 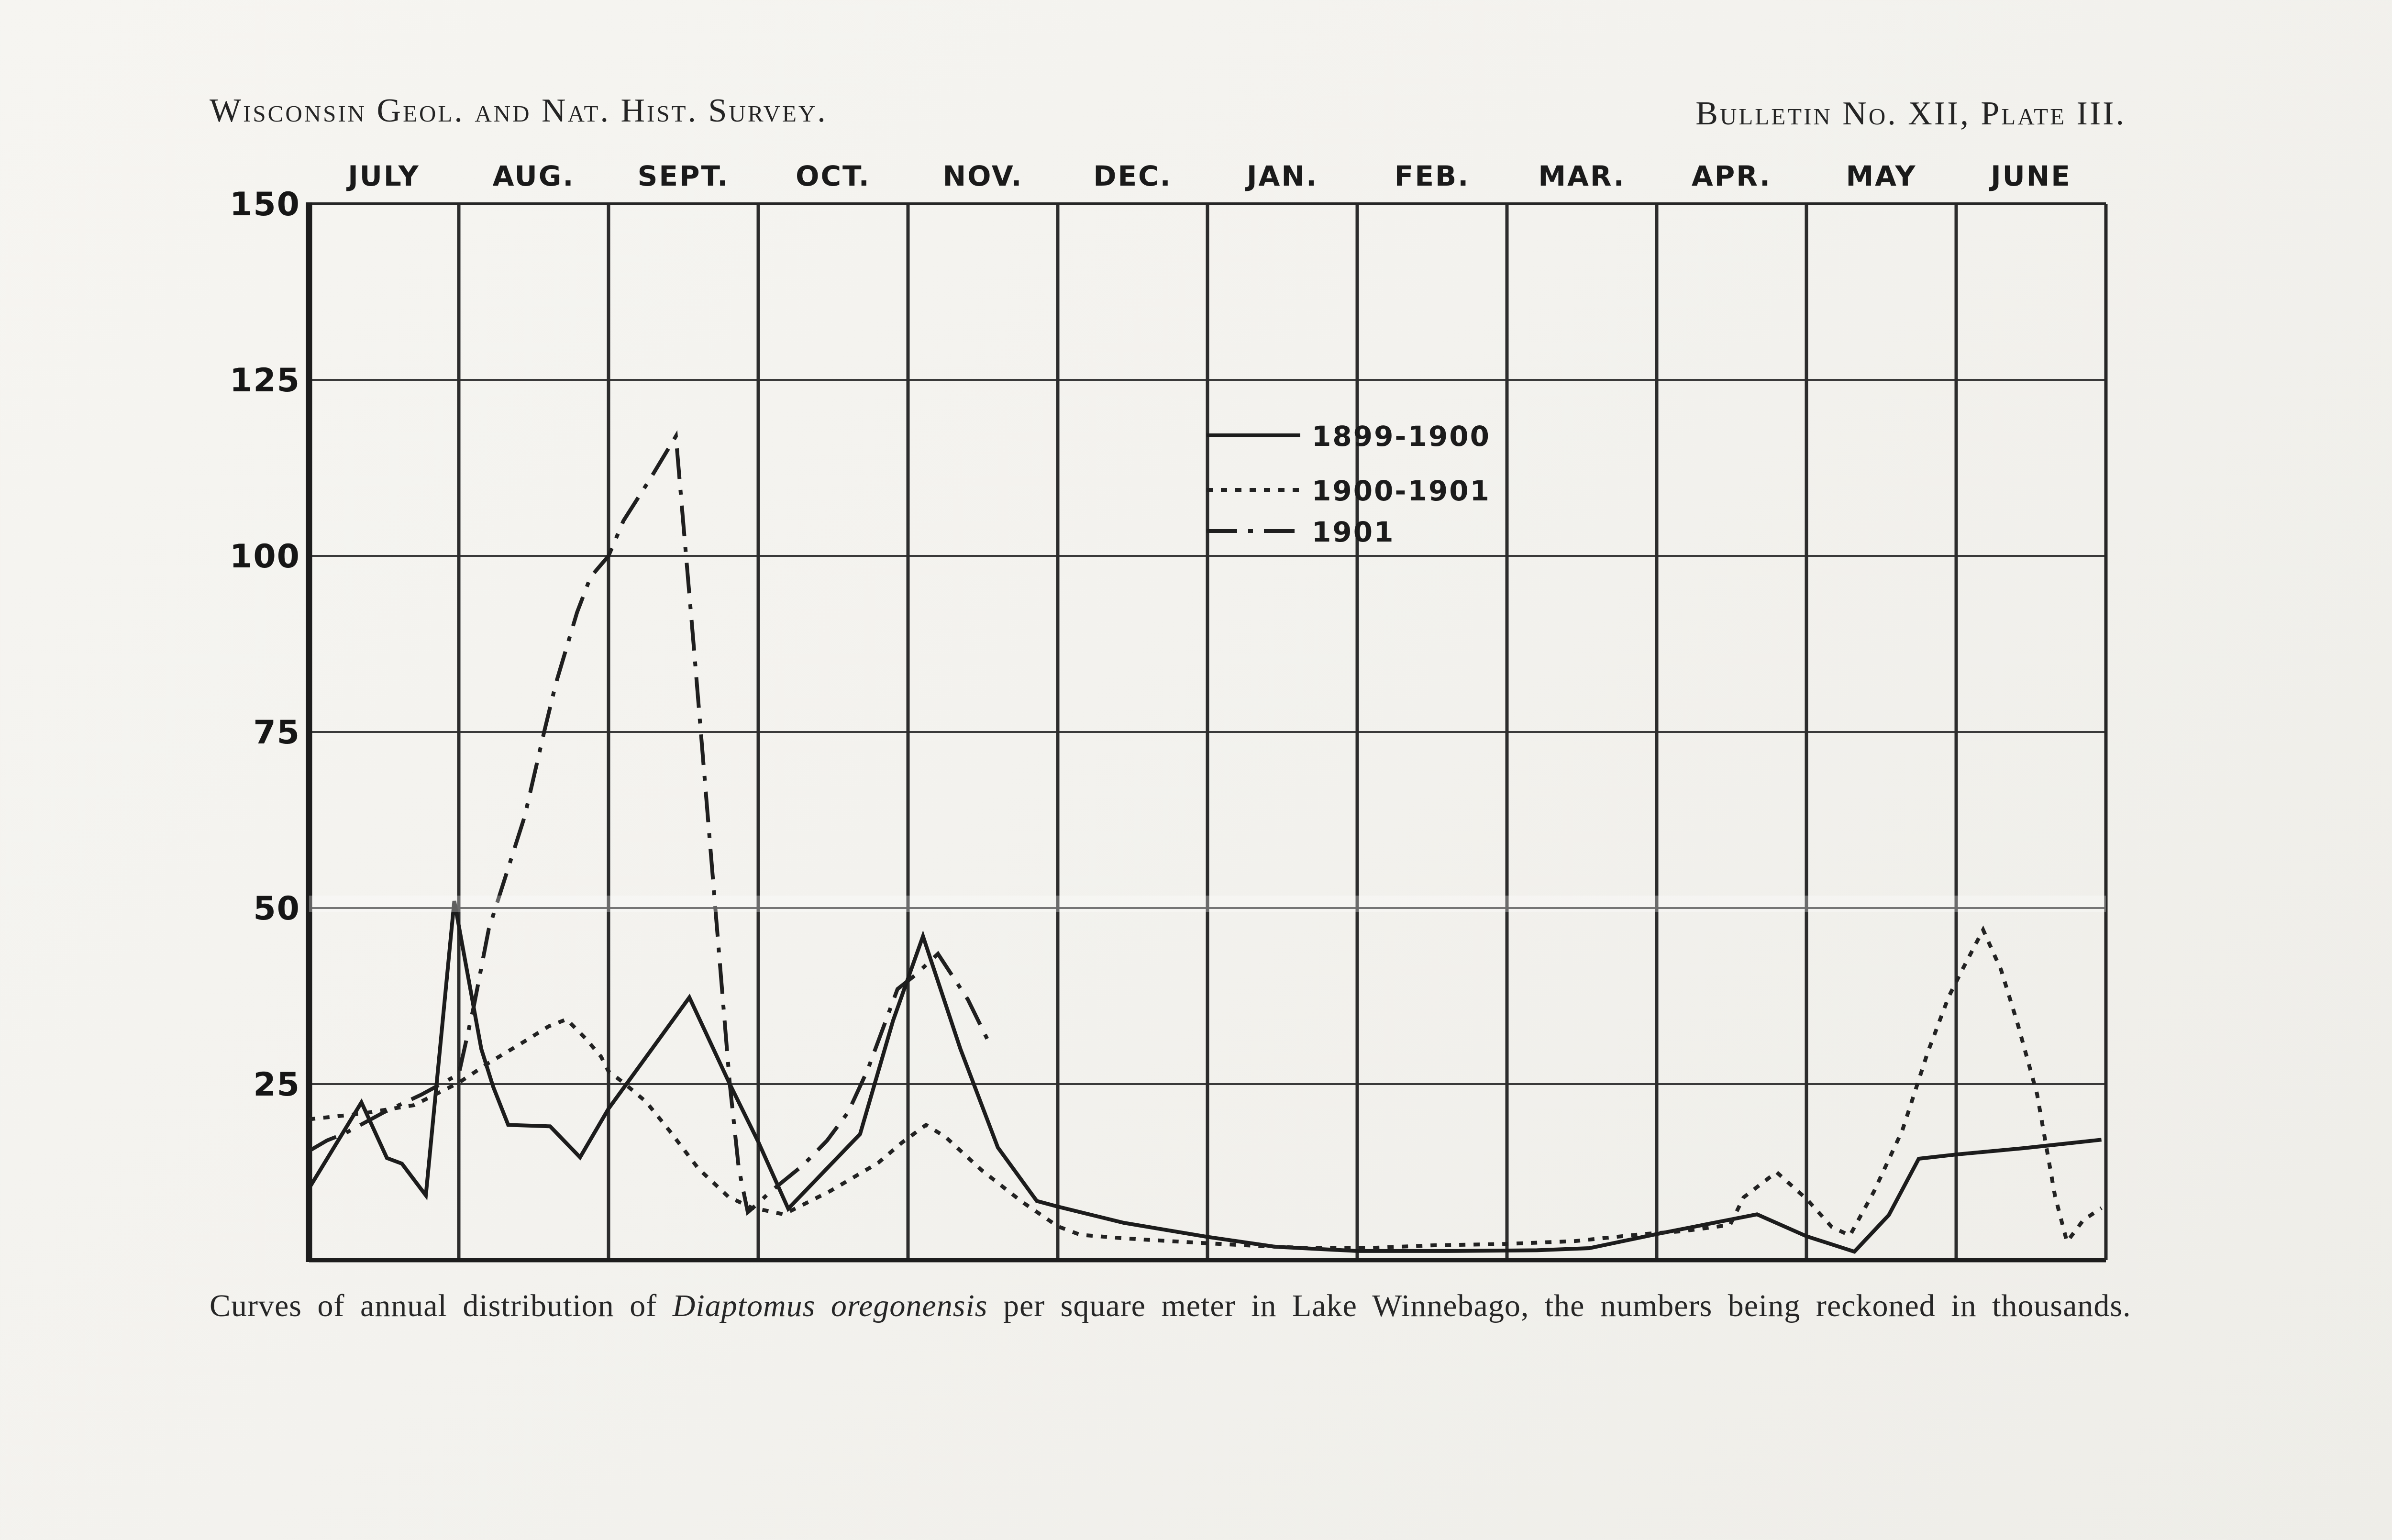 What do you see at coordinates (265, 557) in the screenshot?
I see `y-axis-label-100: 100` at bounding box center [265, 557].